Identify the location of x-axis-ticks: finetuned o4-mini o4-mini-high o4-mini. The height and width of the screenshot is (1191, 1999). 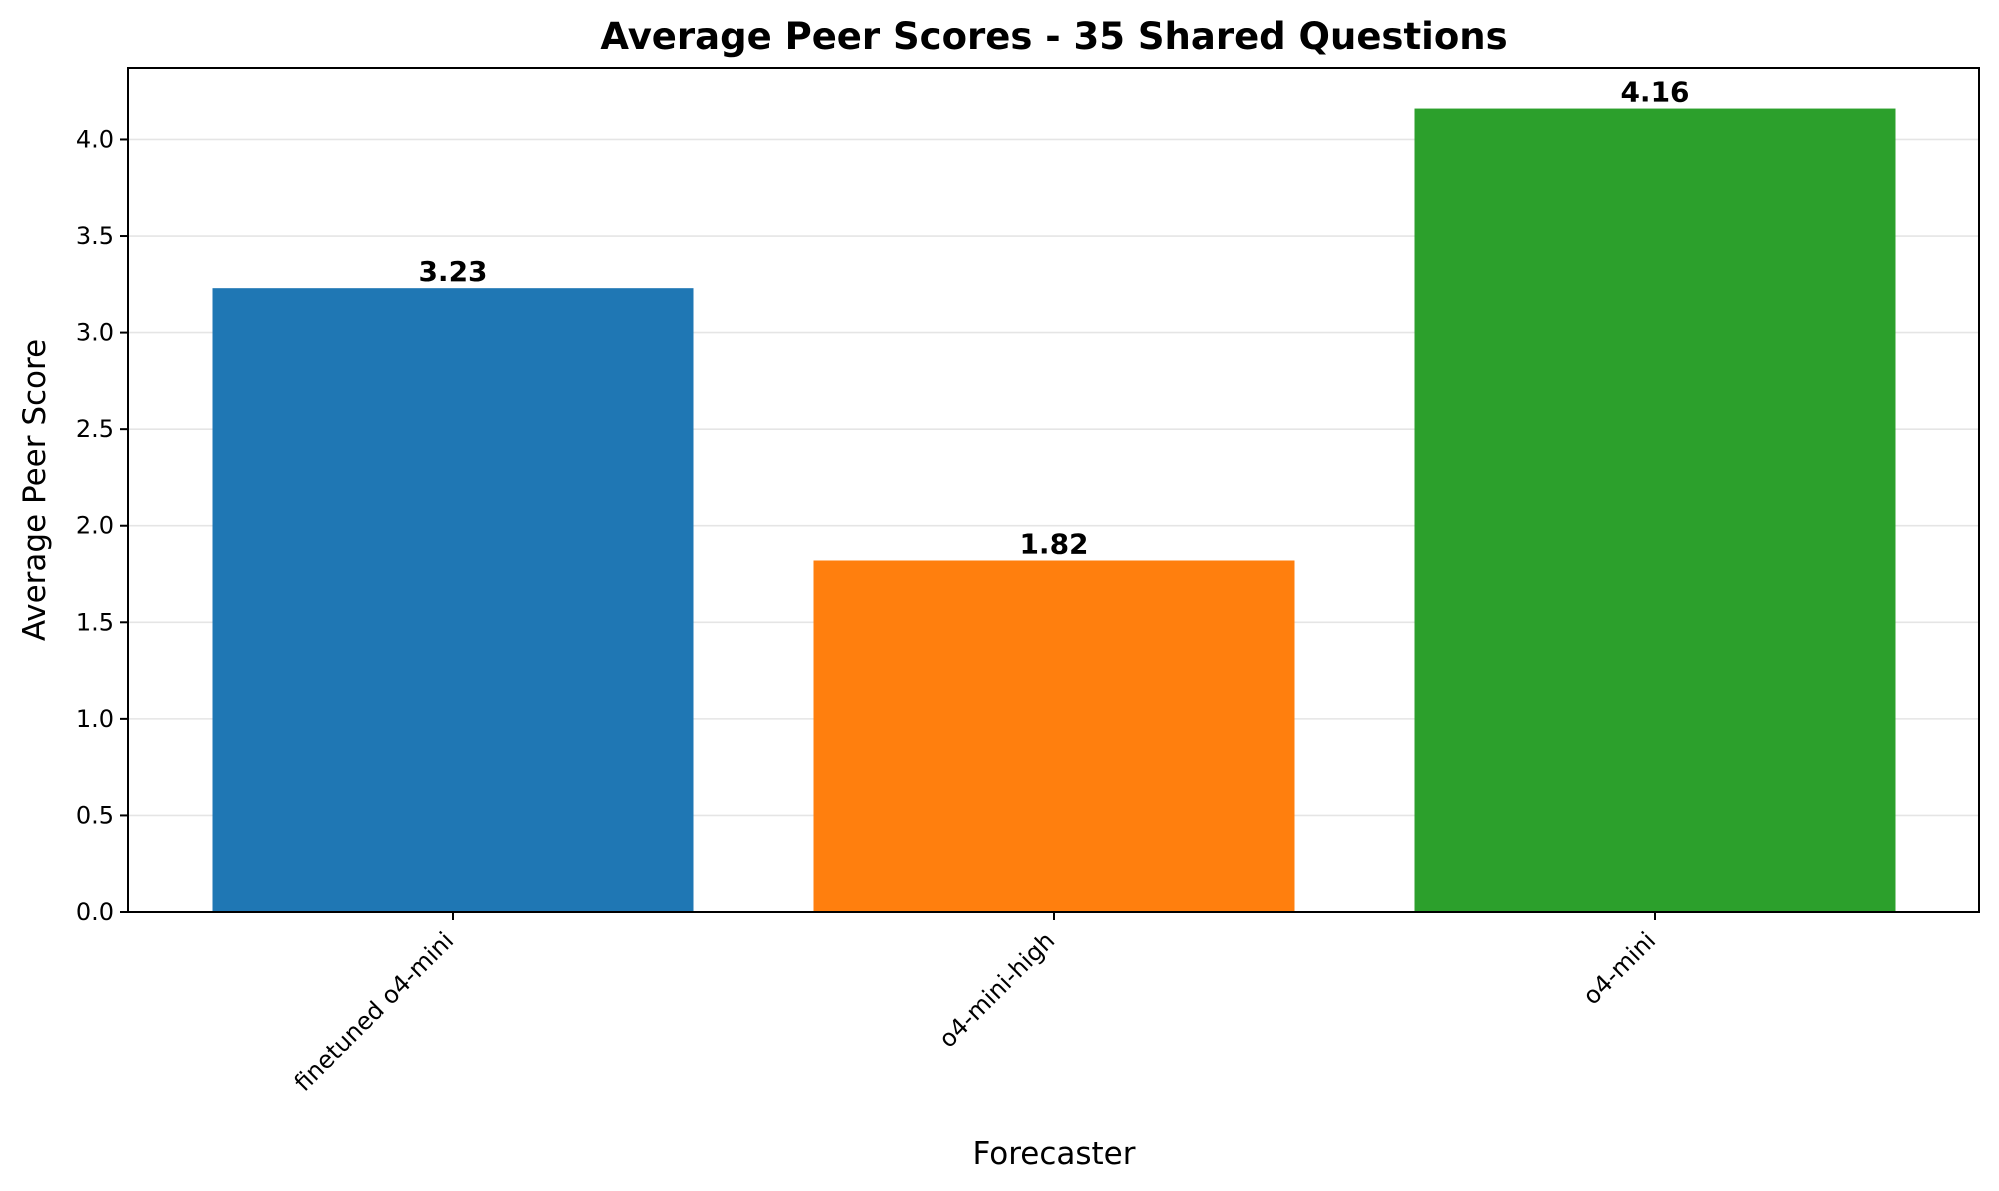
(975, 1004).